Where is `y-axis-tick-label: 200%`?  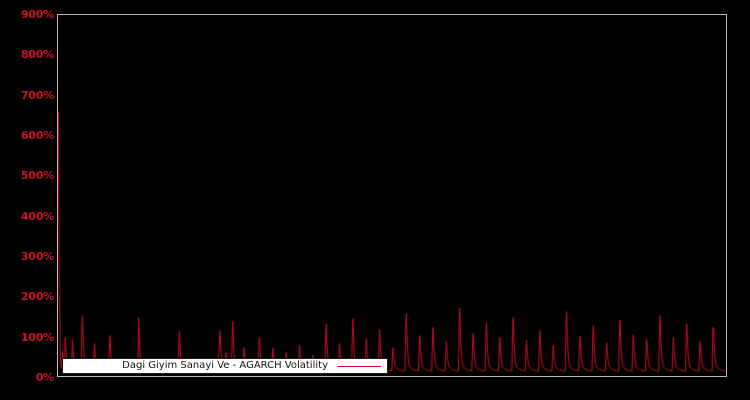
y-axis-tick-label: 200% is located at coordinates (37, 297).